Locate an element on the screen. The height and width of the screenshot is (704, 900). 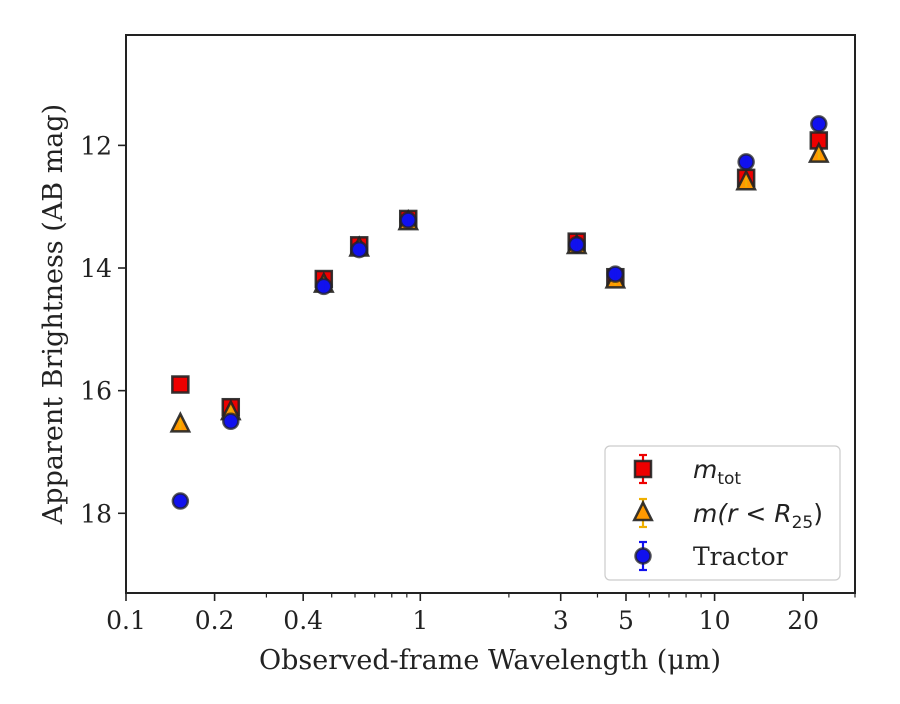
y-tick-label: 16 is located at coordinates (96, 391).